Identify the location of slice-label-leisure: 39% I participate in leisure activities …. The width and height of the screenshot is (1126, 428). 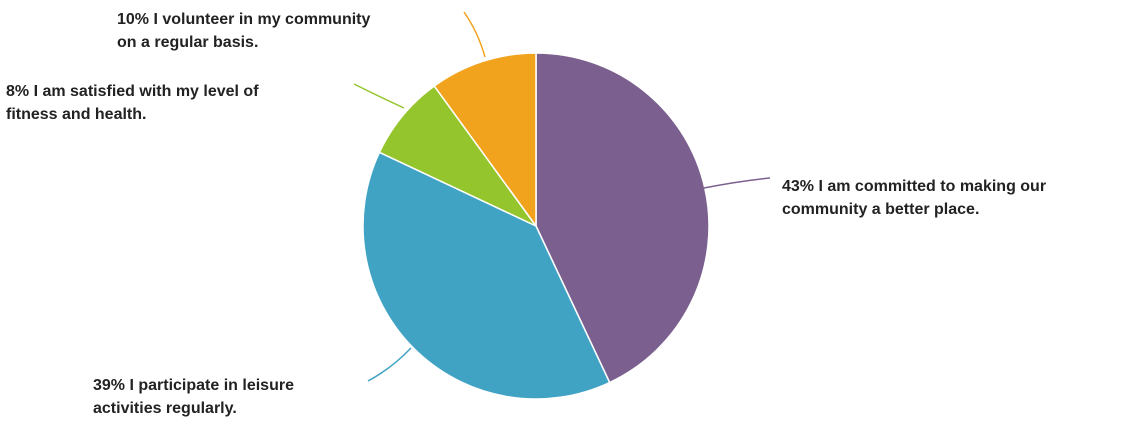
(193, 397).